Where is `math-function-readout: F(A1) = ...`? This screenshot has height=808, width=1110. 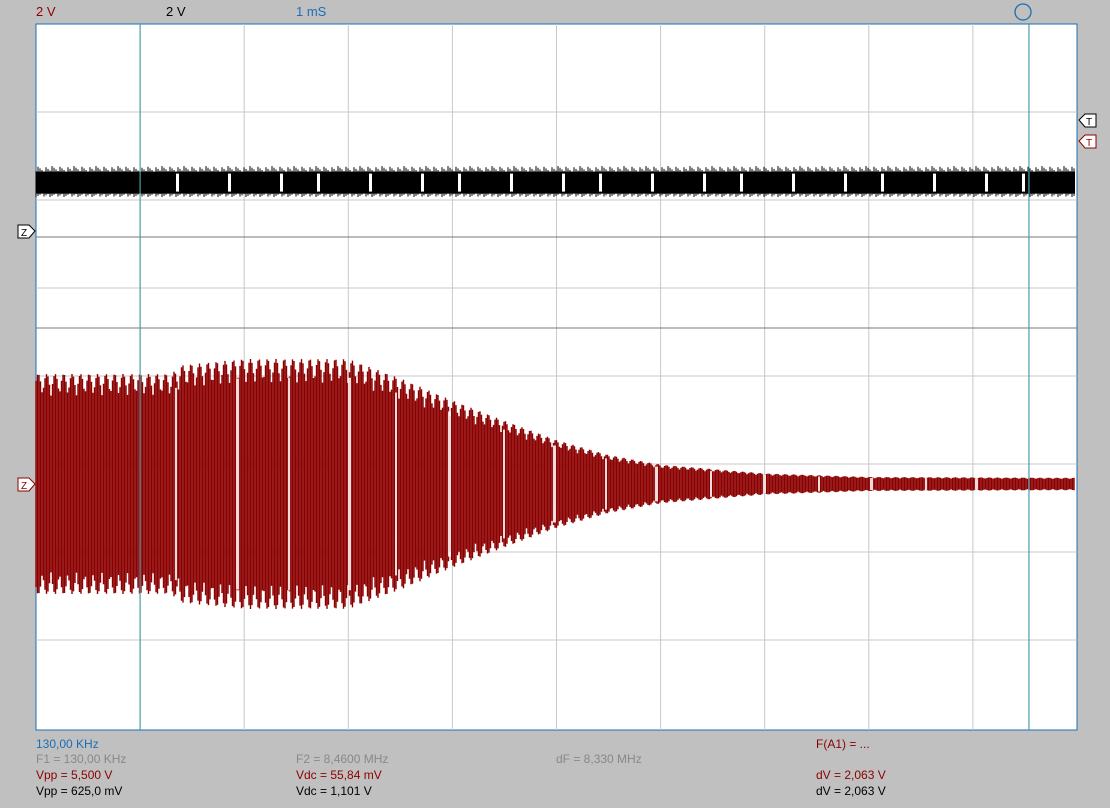
math-function-readout: F(A1) = ... is located at coordinates (843, 744).